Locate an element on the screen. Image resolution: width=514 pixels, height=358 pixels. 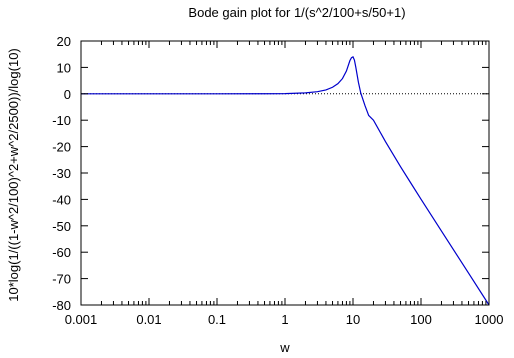
y-tick-label: 20 is located at coordinates (64, 41).